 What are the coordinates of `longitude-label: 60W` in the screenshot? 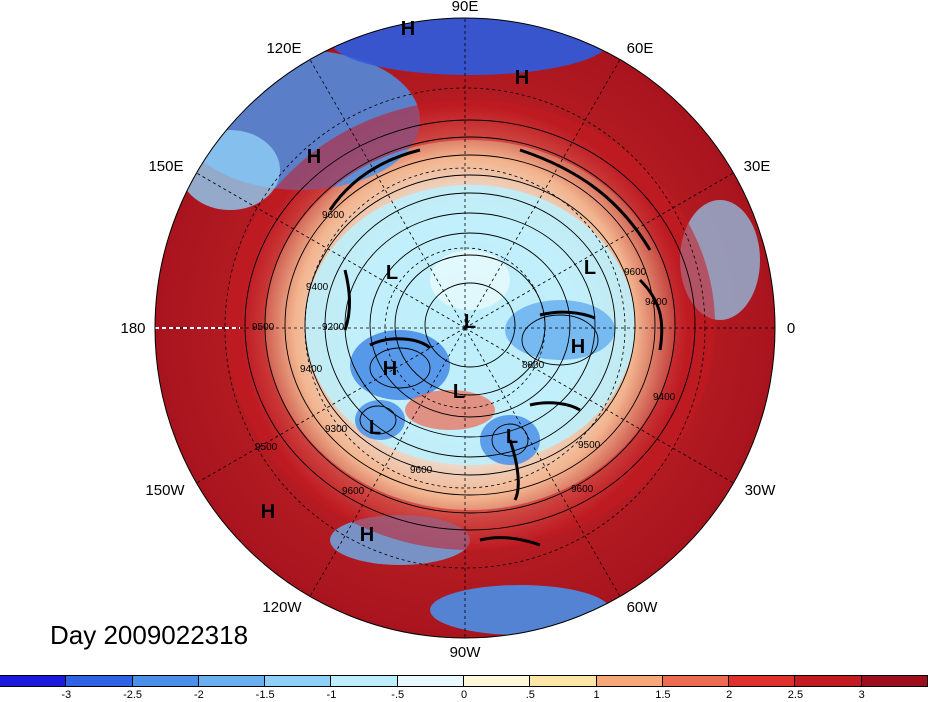 It's located at (643, 607).